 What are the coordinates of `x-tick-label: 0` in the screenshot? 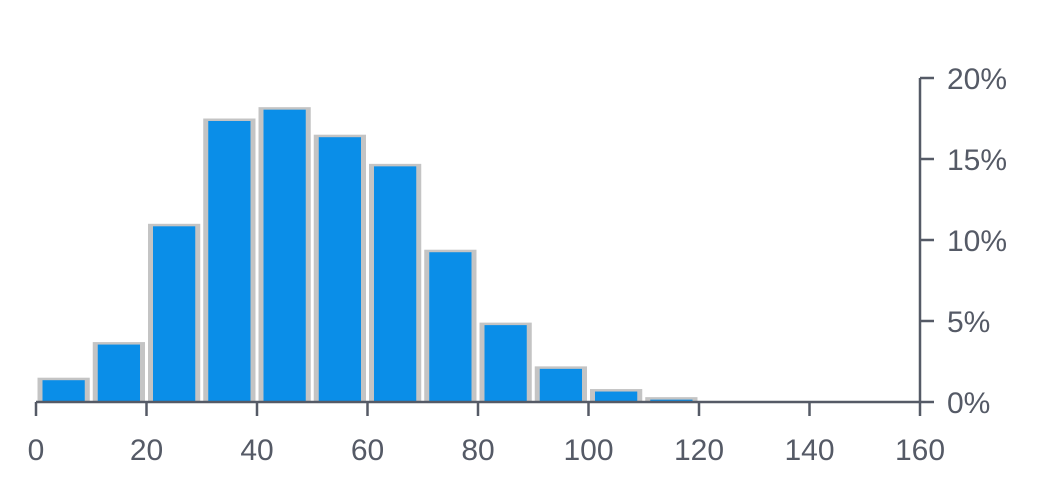 It's located at (36, 450).